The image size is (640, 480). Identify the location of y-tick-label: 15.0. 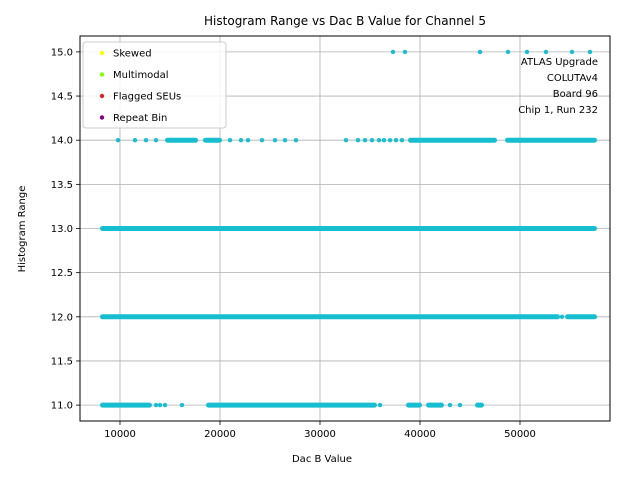
(62, 52).